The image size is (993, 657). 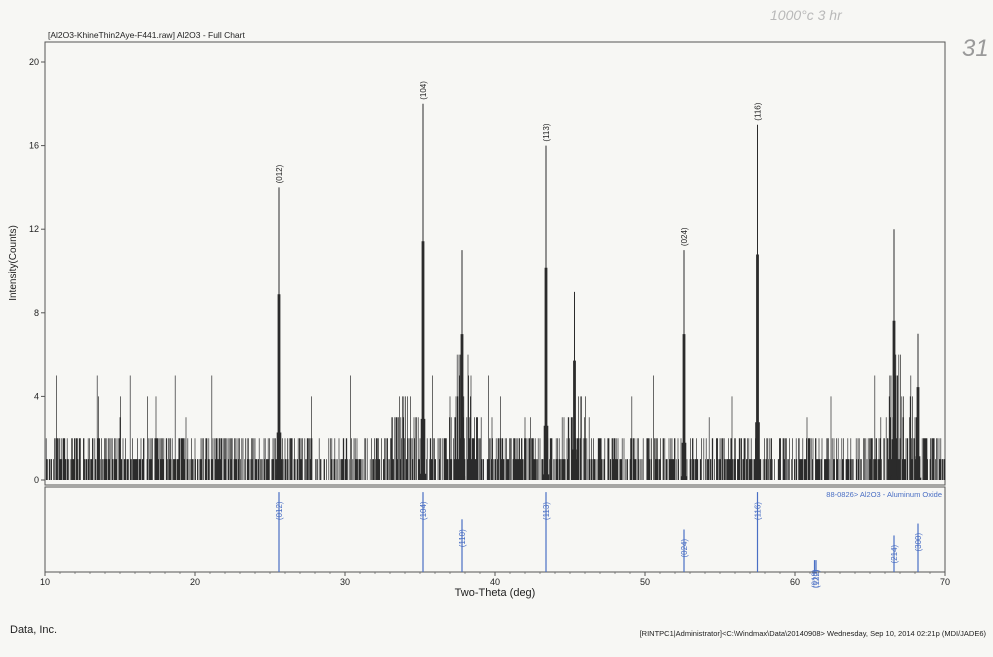 I want to click on x-tick-label: 10, so click(x=45, y=582).